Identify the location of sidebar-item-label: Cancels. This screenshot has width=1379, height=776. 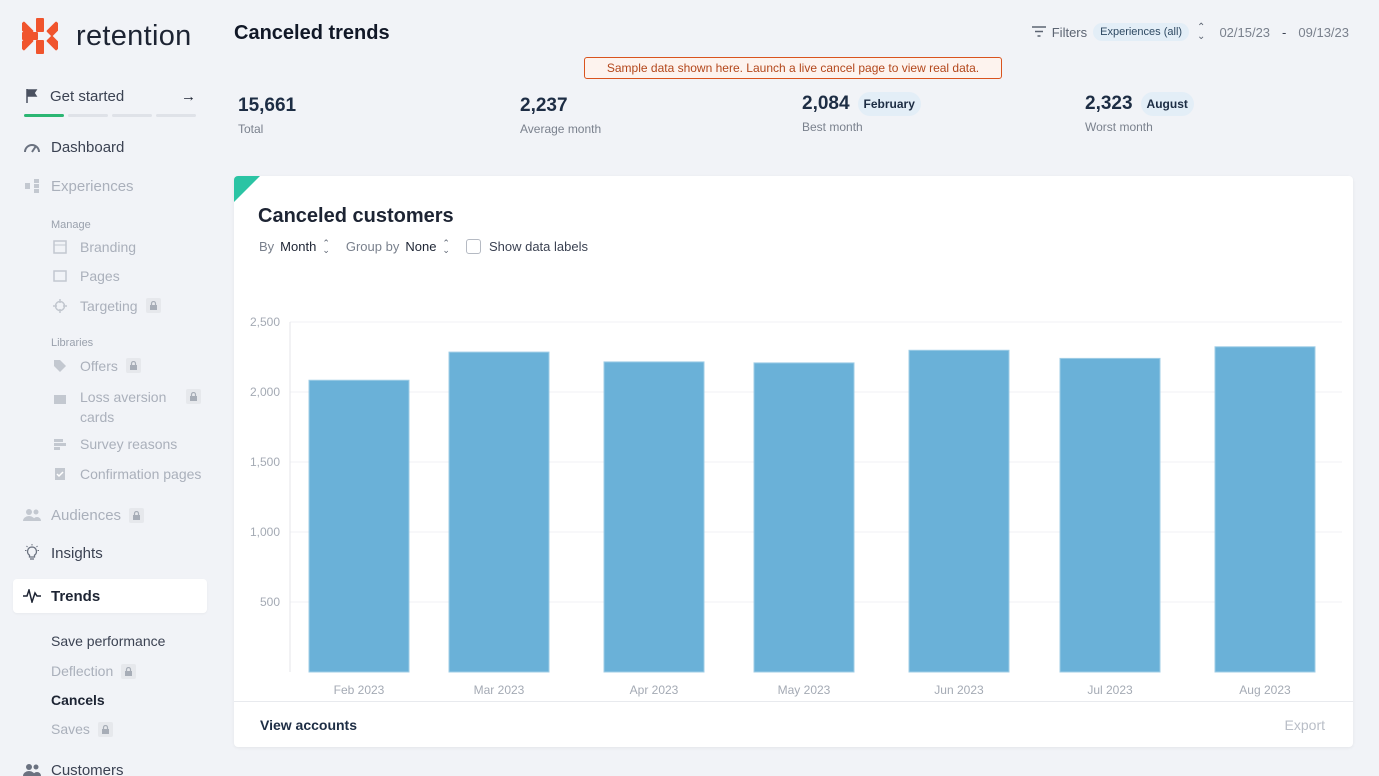
(78, 700).